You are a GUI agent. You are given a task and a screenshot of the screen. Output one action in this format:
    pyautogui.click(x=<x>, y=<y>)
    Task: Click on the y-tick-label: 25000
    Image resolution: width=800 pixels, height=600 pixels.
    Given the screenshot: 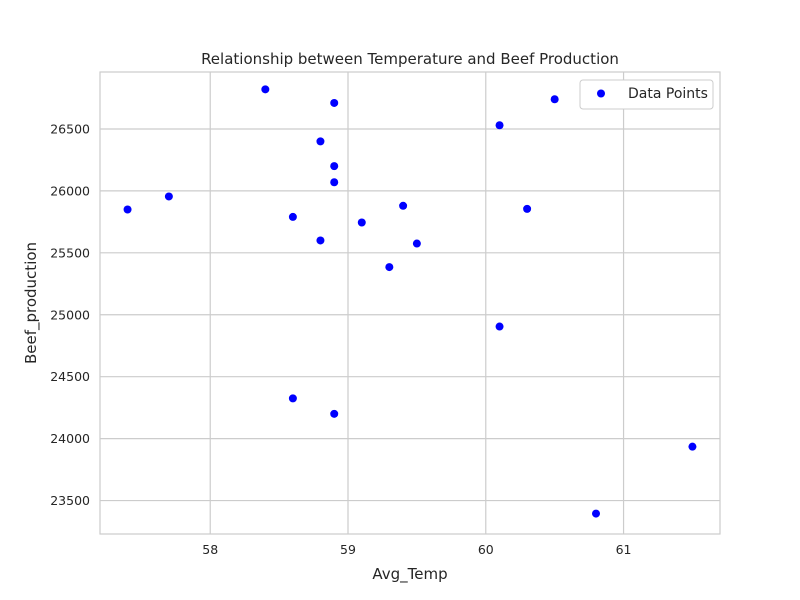 What is the action you would take?
    pyautogui.click(x=70, y=314)
    